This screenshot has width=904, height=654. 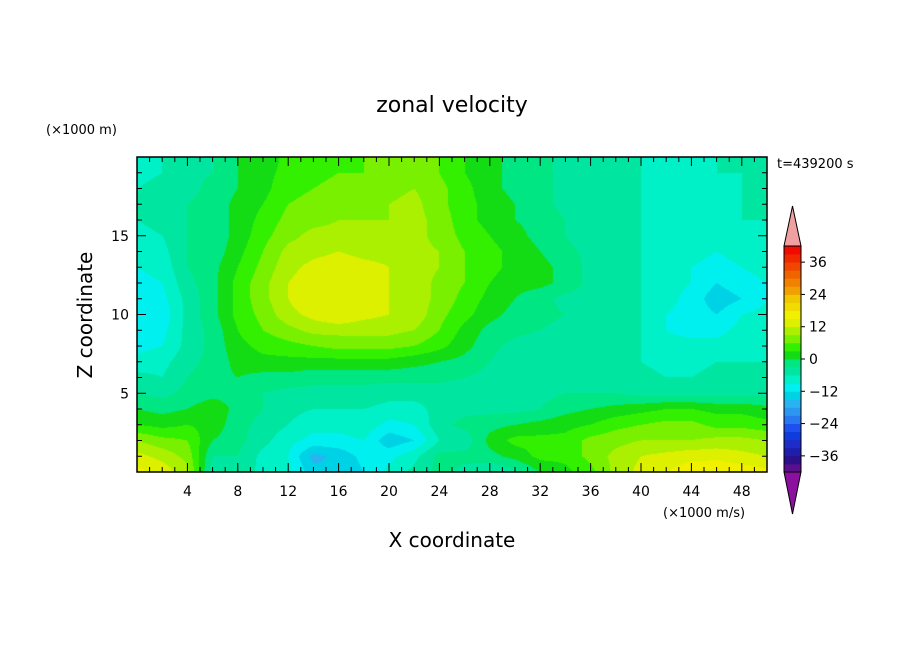 I want to click on x-tick-label: 44, so click(x=691, y=492).